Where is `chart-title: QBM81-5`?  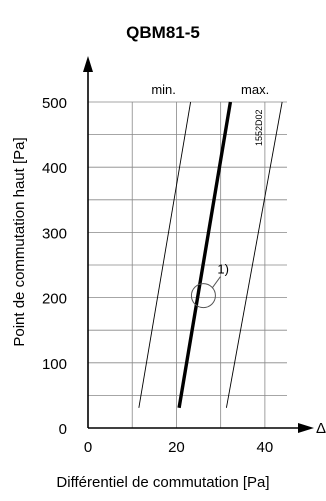
chart-title: QBM81-5 is located at coordinates (163, 32).